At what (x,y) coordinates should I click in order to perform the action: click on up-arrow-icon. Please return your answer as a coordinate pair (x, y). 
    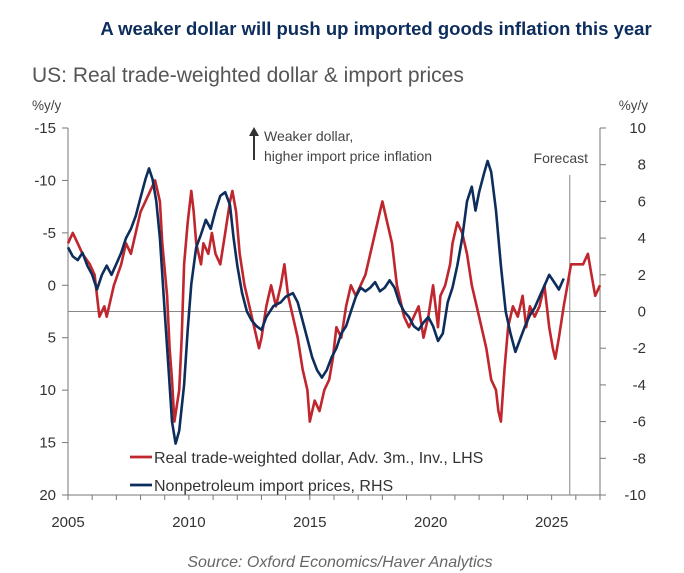
    Looking at the image, I should click on (254, 131).